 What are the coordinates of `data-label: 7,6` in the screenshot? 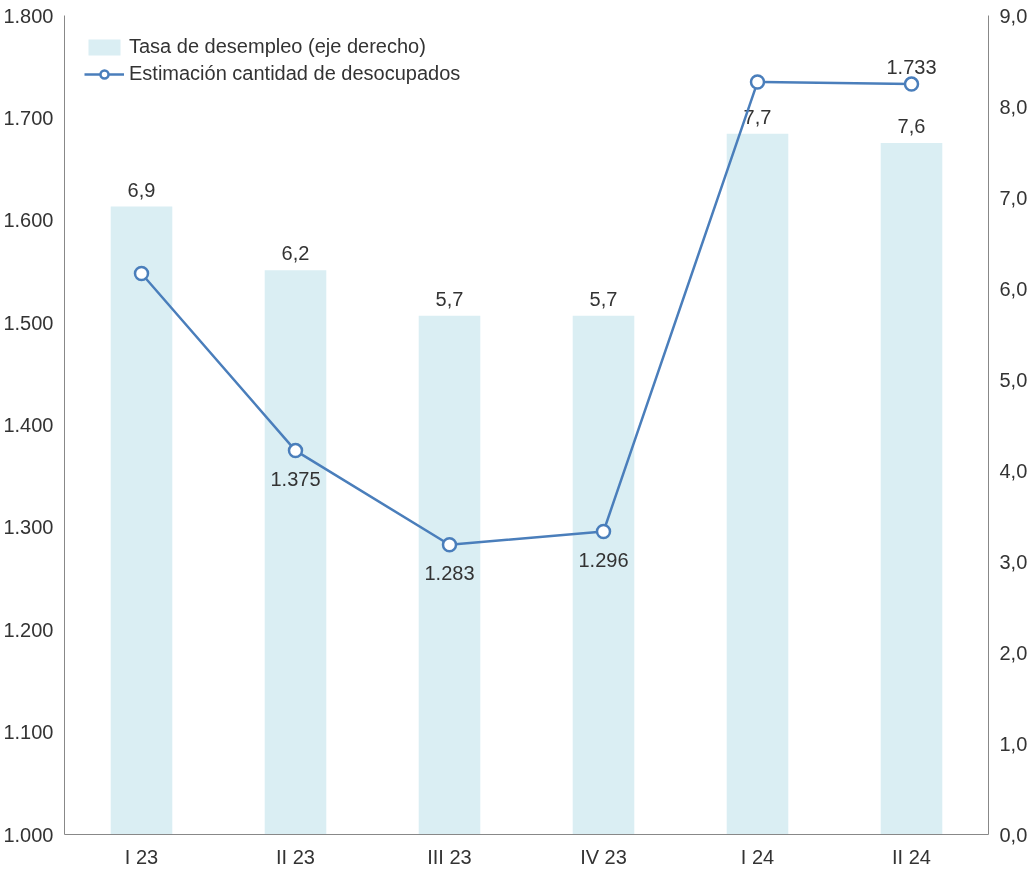 It's located at (911, 126).